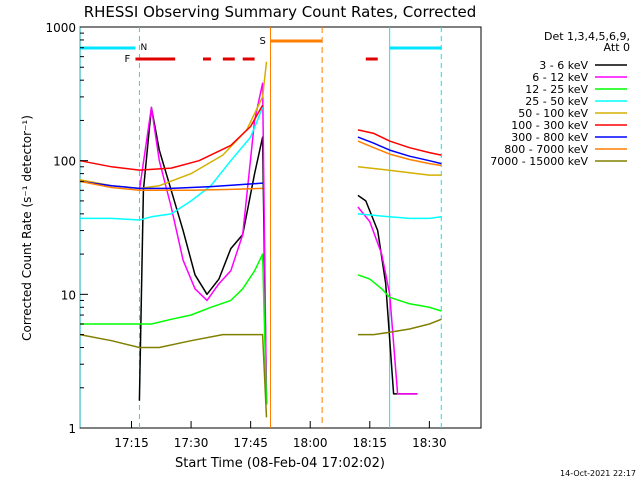  What do you see at coordinates (64, 162) in the screenshot?
I see `y-tick-label: 100` at bounding box center [64, 162].